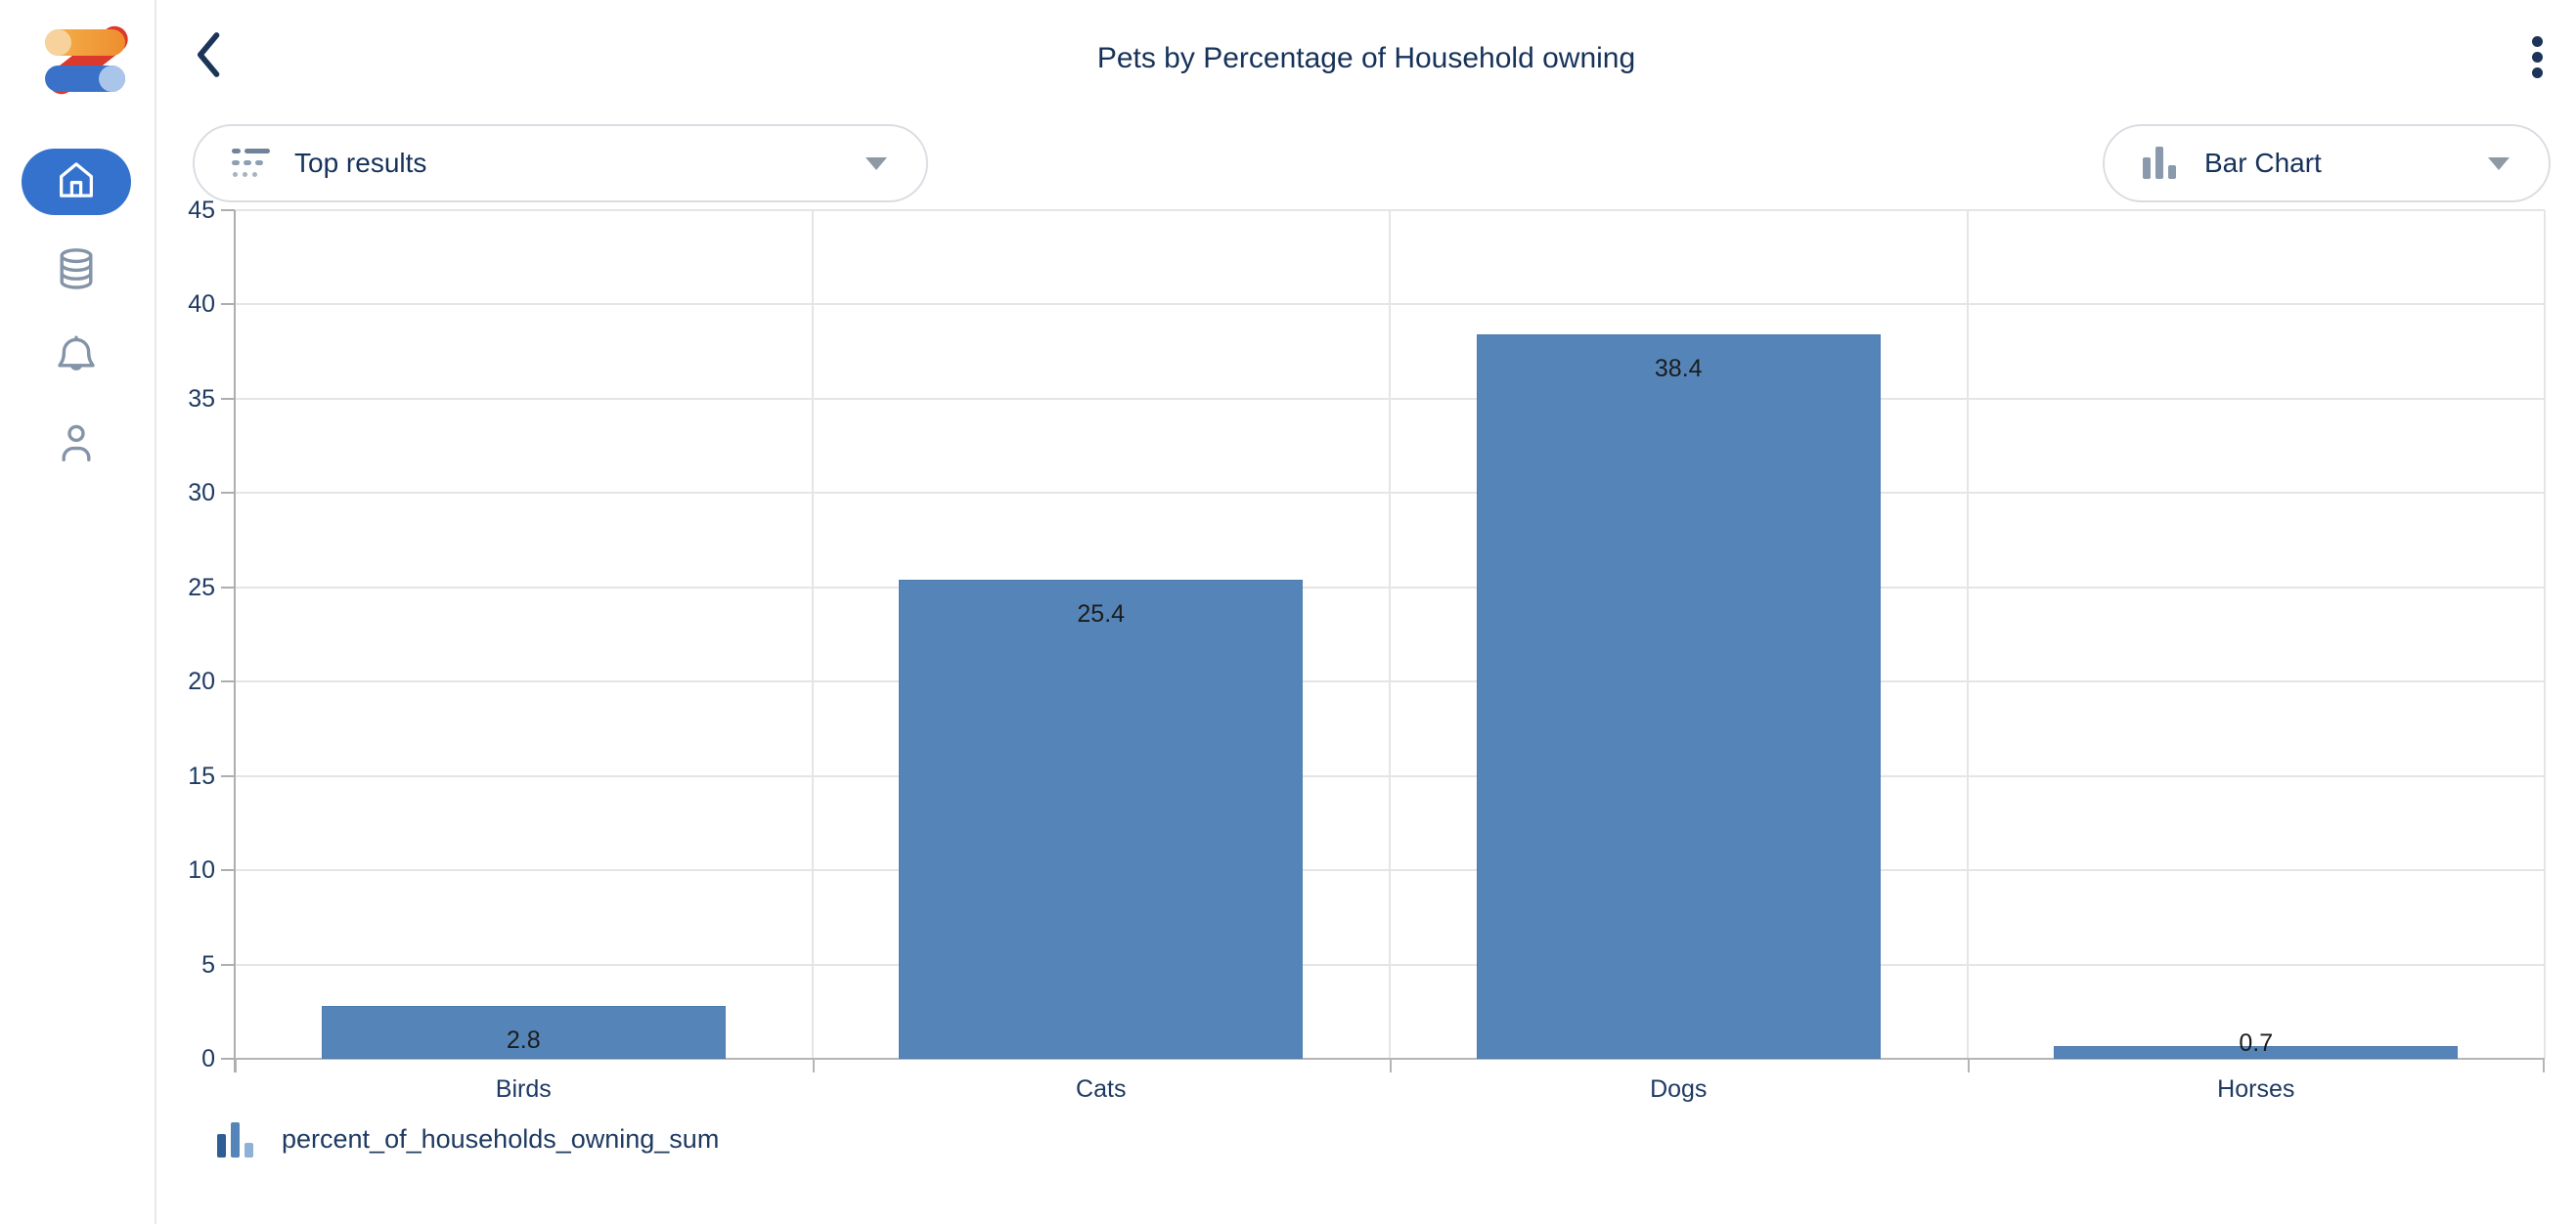  Describe the element at coordinates (208, 1058) in the screenshot. I see `y-axis-label: 0` at that location.